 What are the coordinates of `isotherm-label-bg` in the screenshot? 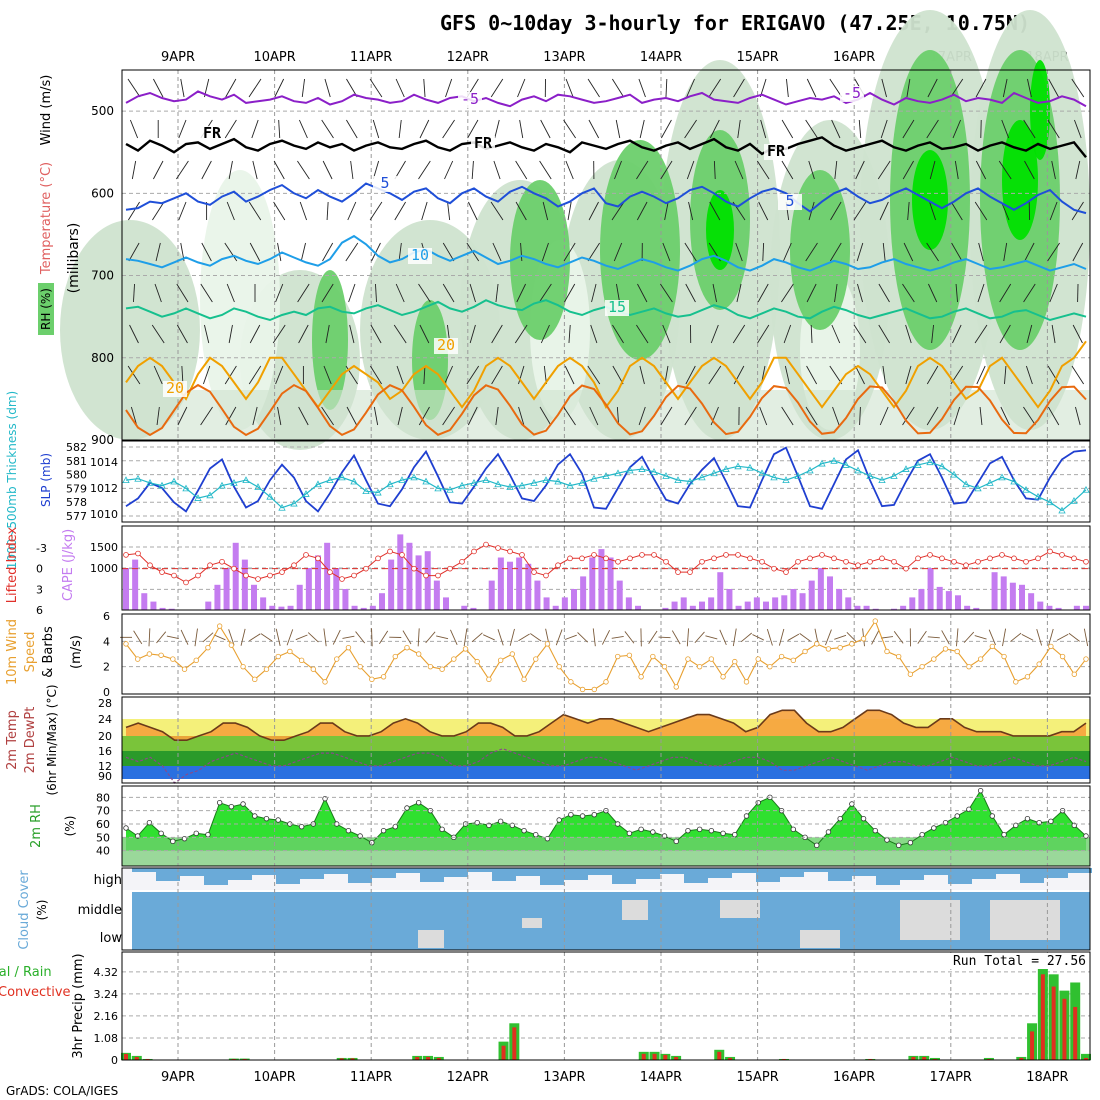 It's located at (175, 389).